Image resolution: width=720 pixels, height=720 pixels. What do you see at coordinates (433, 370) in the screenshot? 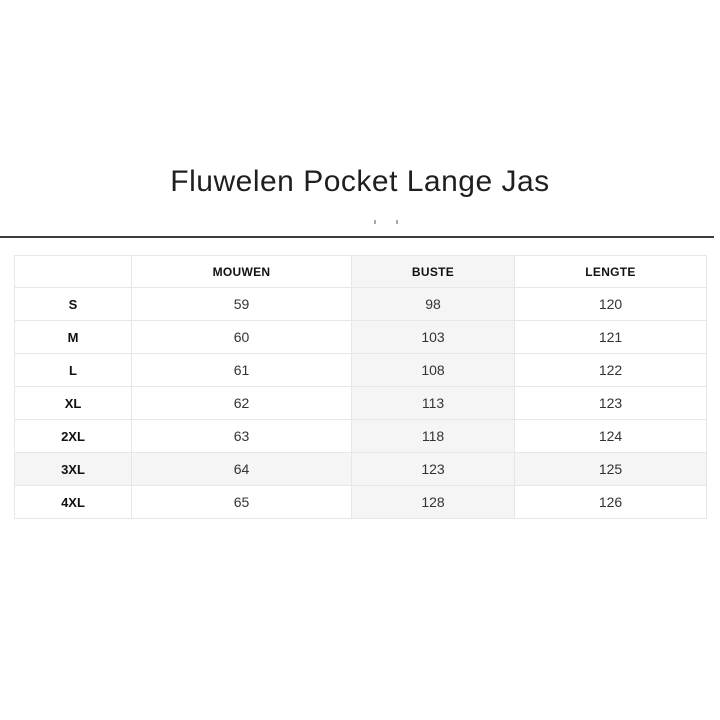
I see `buste-value: 108` at bounding box center [433, 370].